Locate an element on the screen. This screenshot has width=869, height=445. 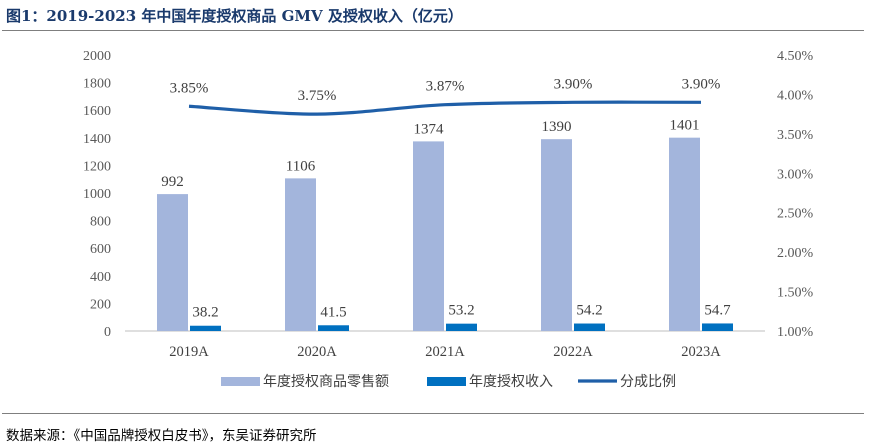
right-tick-label: 2.50% is located at coordinates (795, 214).